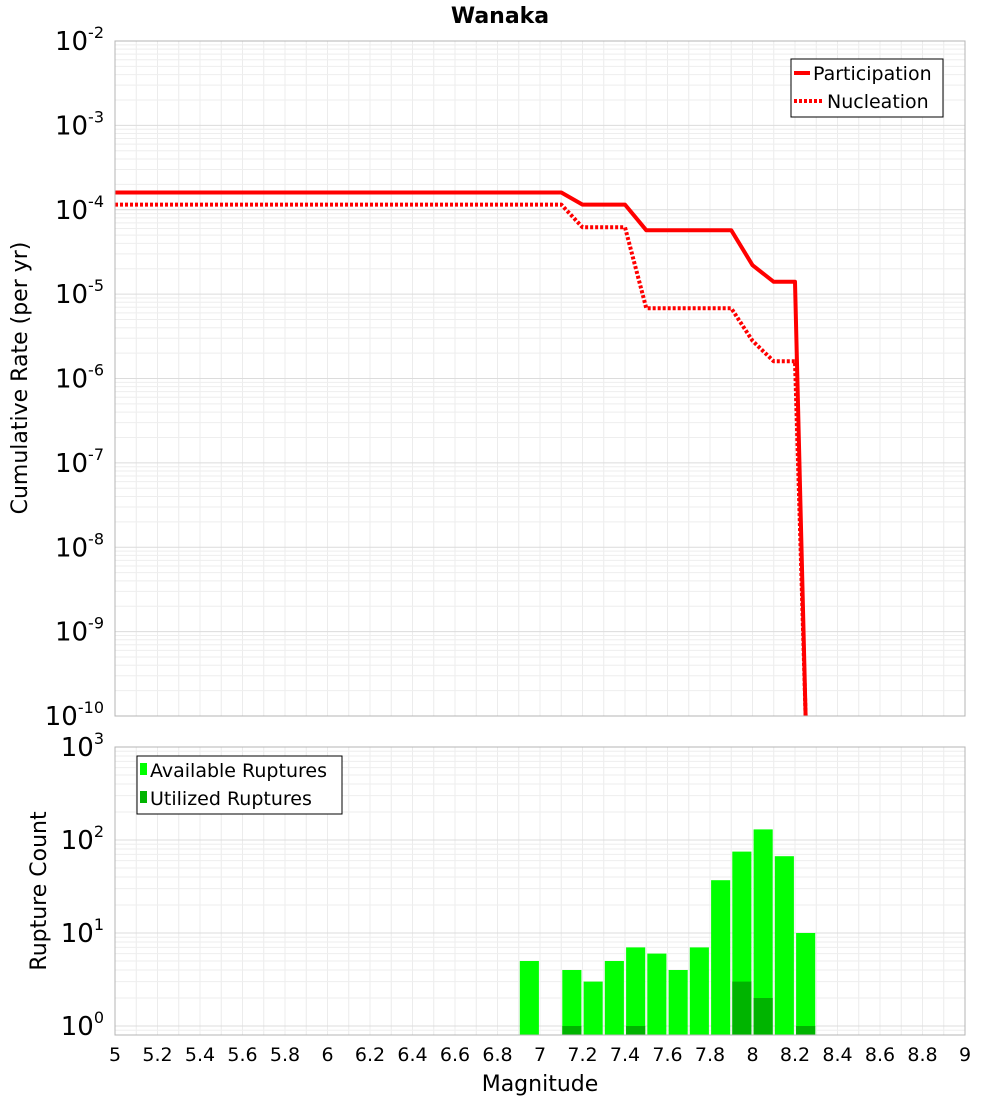  Describe the element at coordinates (327, 1055) in the screenshot. I see `x-tick-label: 6` at that location.